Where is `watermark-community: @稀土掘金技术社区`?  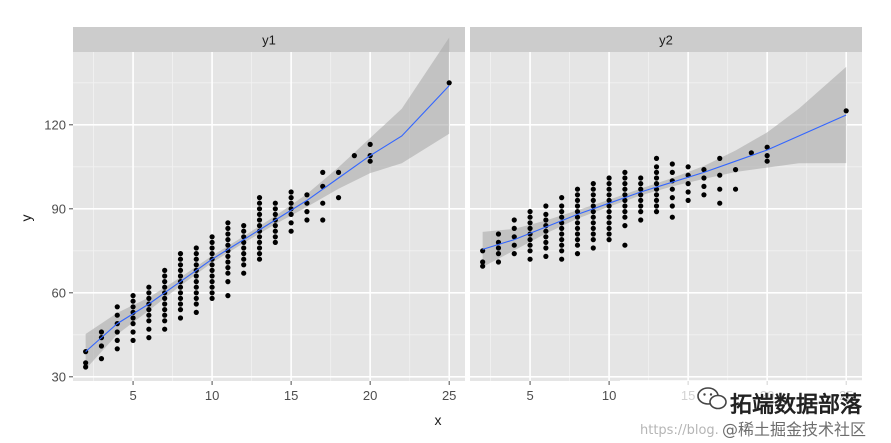 watermark-community: @稀土掘金技术社区 is located at coordinates (794, 429).